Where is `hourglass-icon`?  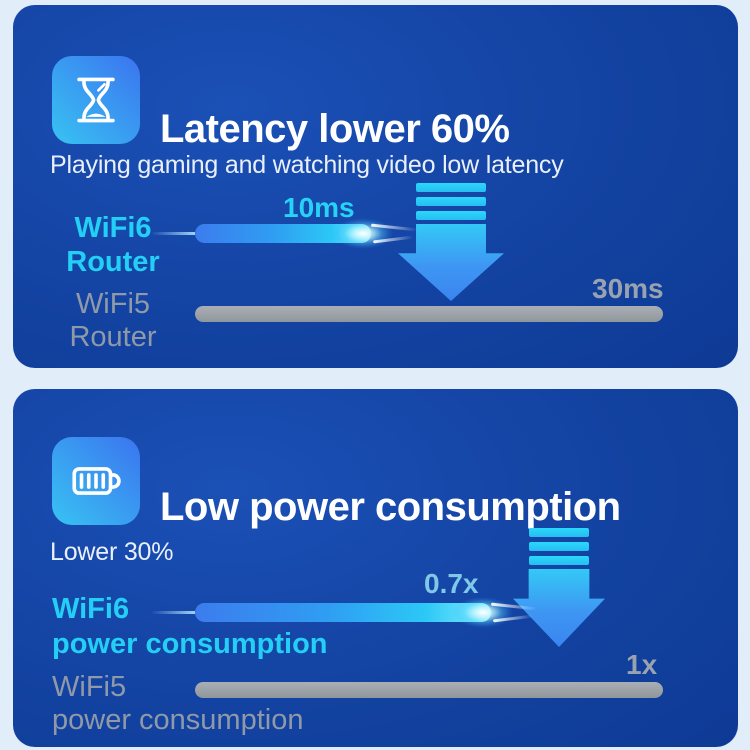
hourglass-icon is located at coordinates (96, 100).